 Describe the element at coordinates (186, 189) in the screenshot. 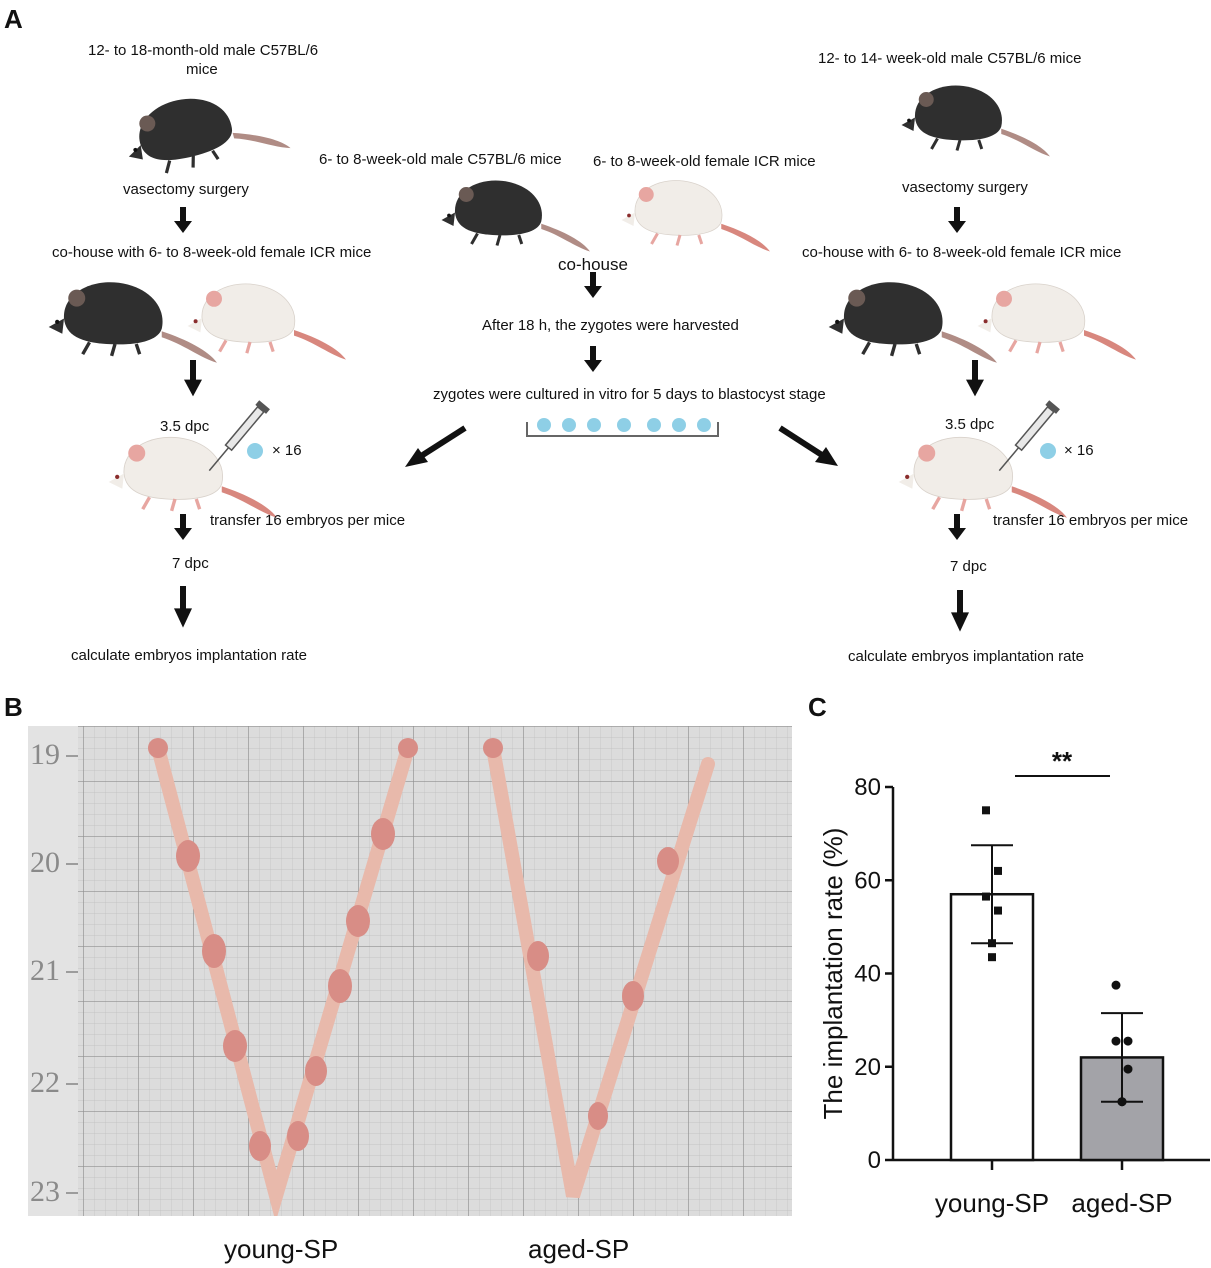

I see `left-surgery-step: vasectomy surgery` at that location.